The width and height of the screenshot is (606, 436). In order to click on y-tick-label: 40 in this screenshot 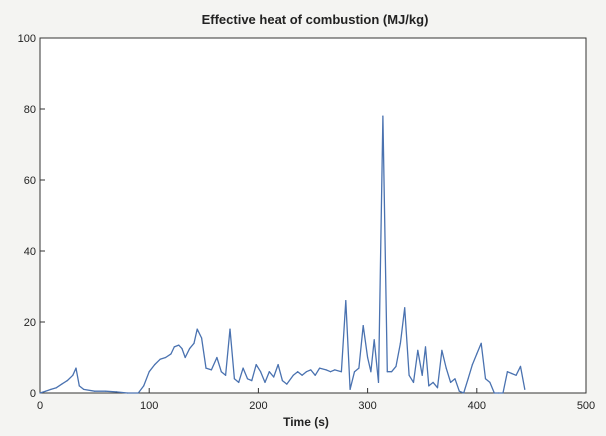, I will do `click(30, 252)`.